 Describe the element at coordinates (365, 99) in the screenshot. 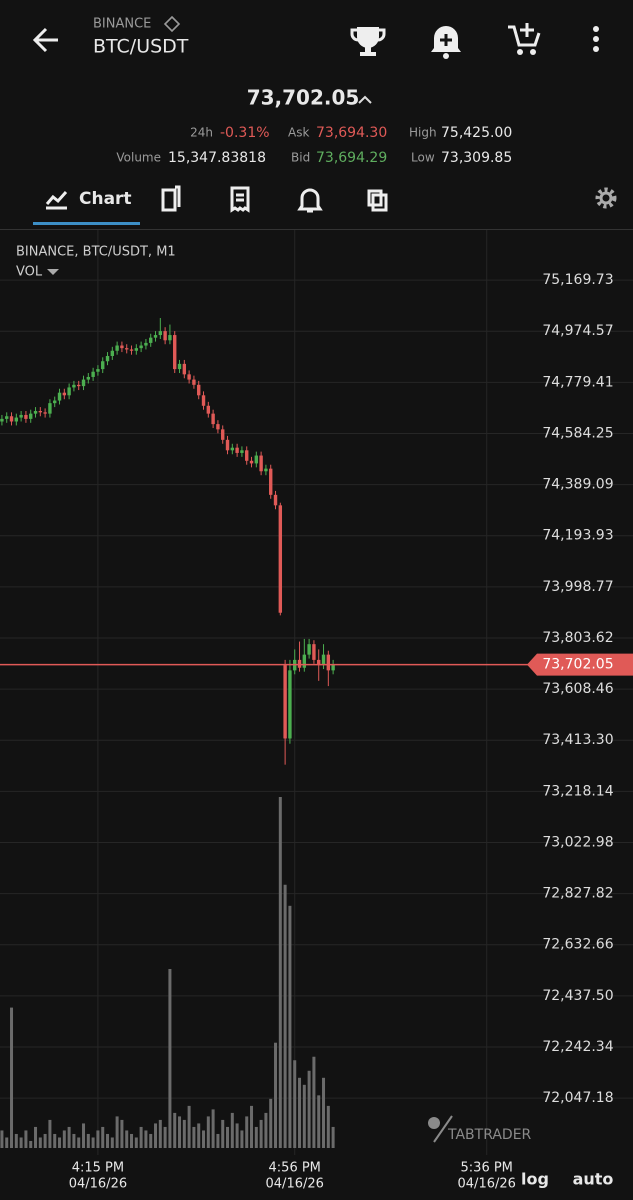

I see `expand-caret` at that location.